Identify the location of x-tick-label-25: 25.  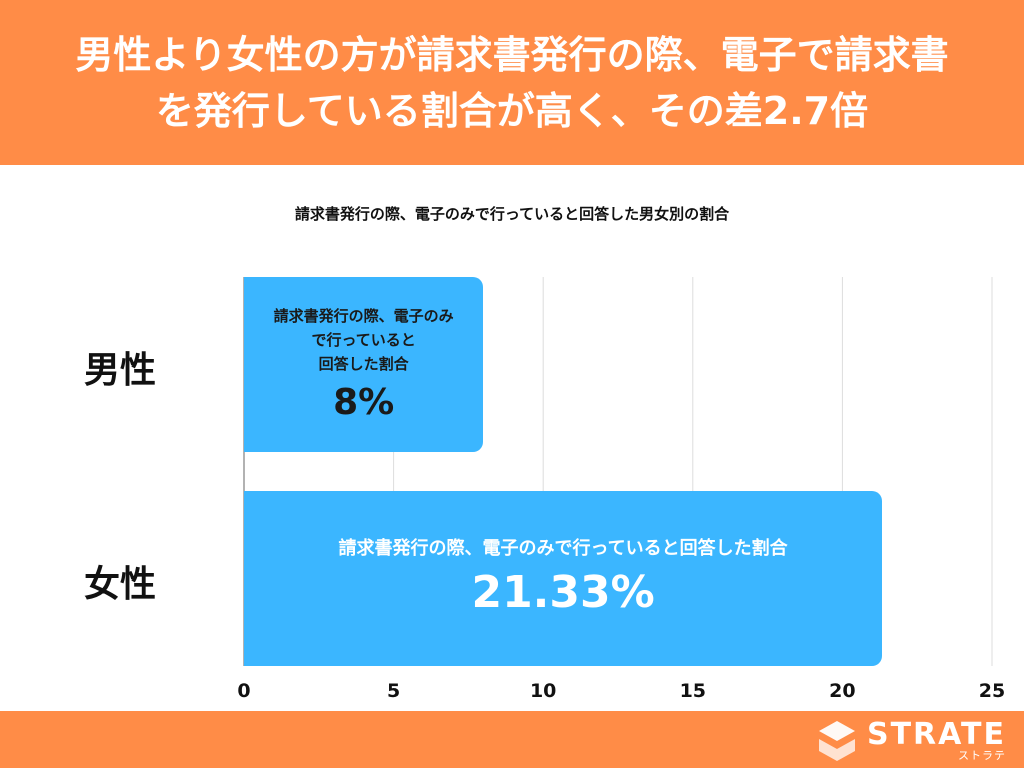
(992, 691).